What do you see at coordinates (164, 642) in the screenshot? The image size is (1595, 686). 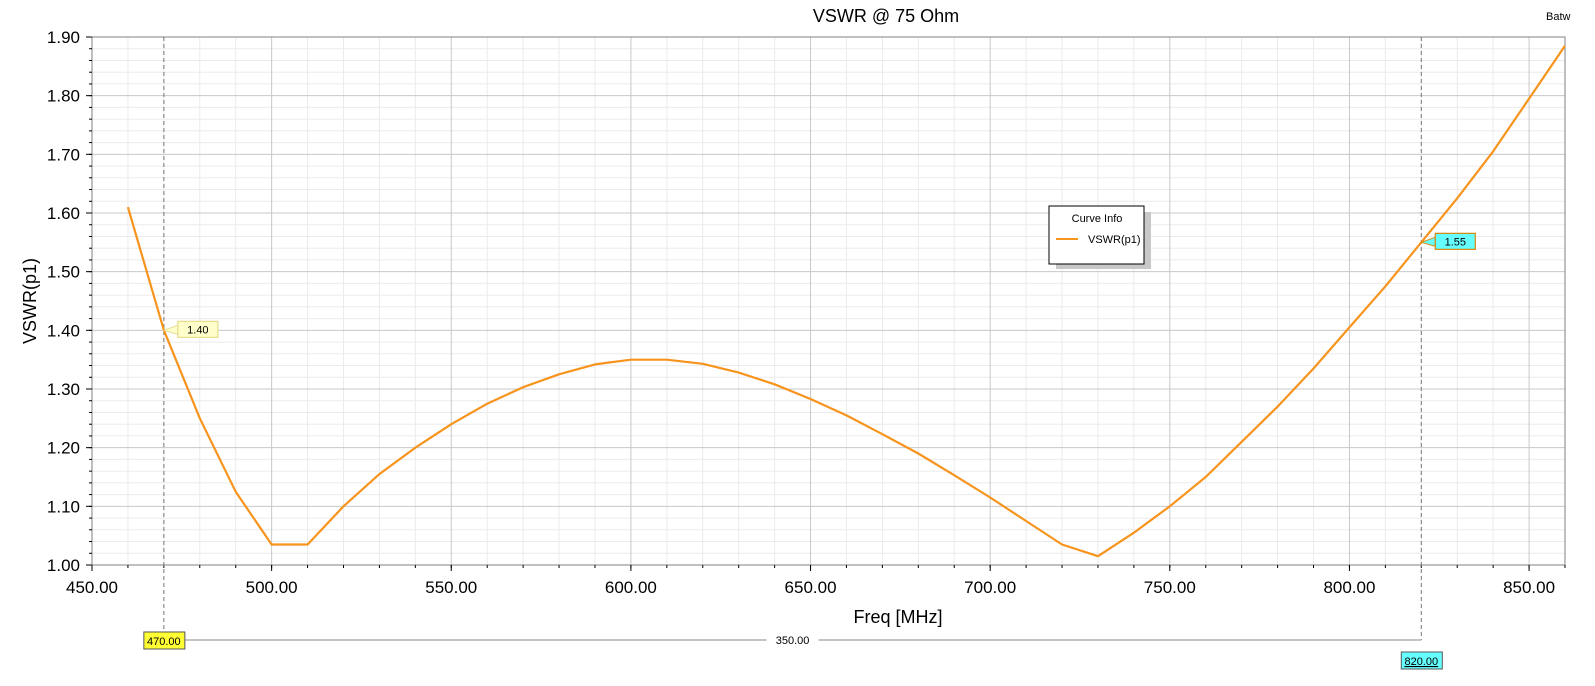 I see `marker-x-label: 470.00` at bounding box center [164, 642].